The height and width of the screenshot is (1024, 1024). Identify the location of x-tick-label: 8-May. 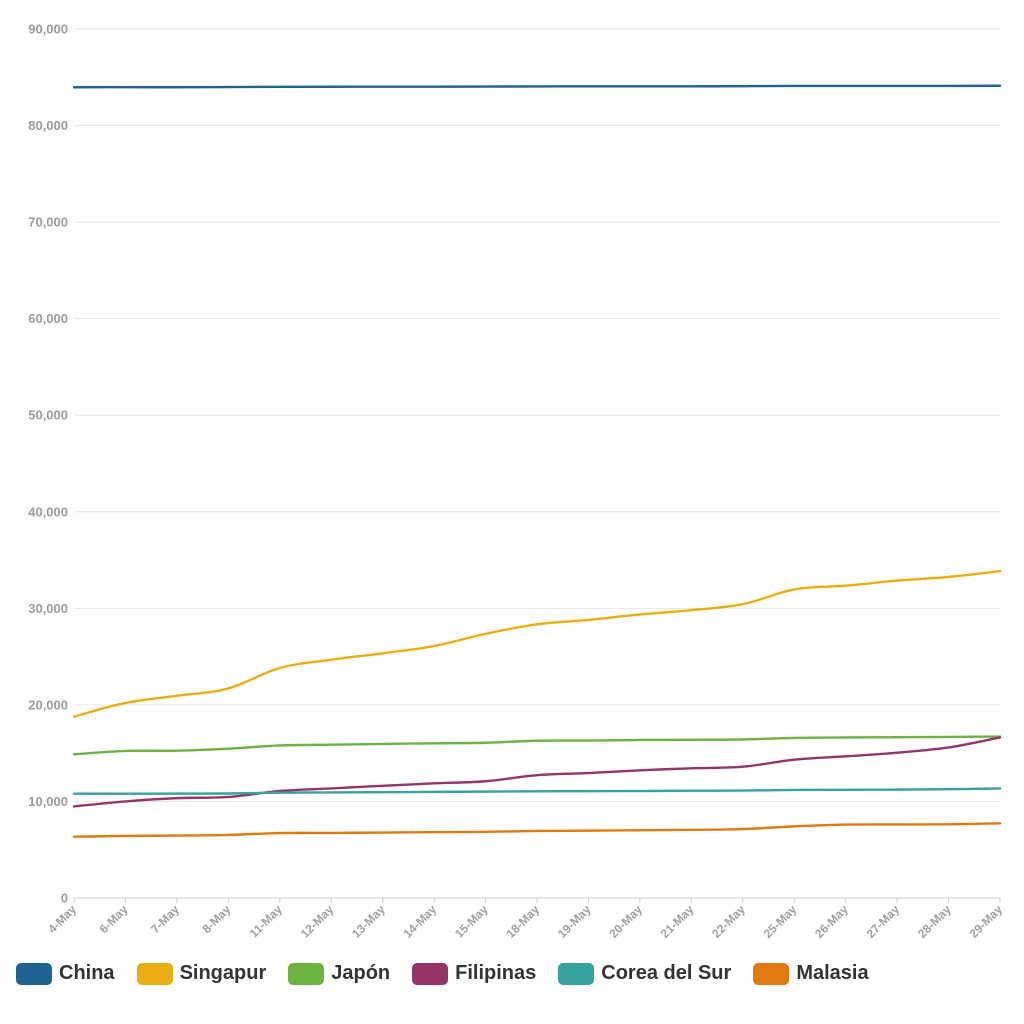
(217, 919).